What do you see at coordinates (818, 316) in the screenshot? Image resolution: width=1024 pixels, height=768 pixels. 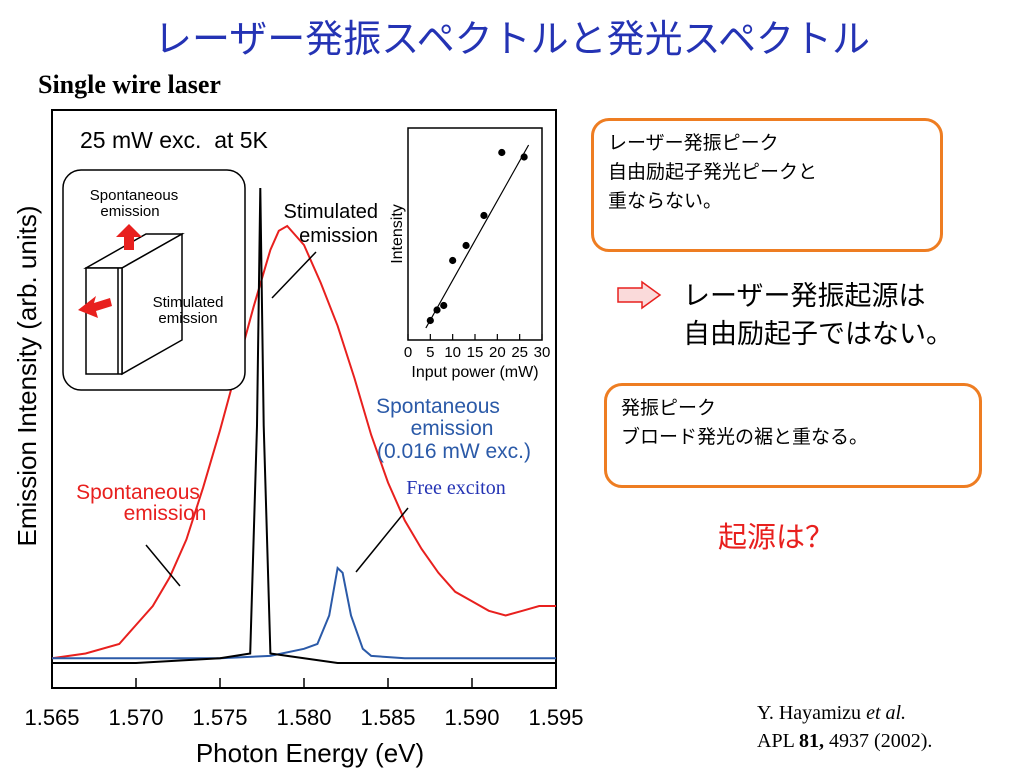 I see `conclusion-text: レーザー発振起源は 自由励起子ではない。` at bounding box center [818, 316].